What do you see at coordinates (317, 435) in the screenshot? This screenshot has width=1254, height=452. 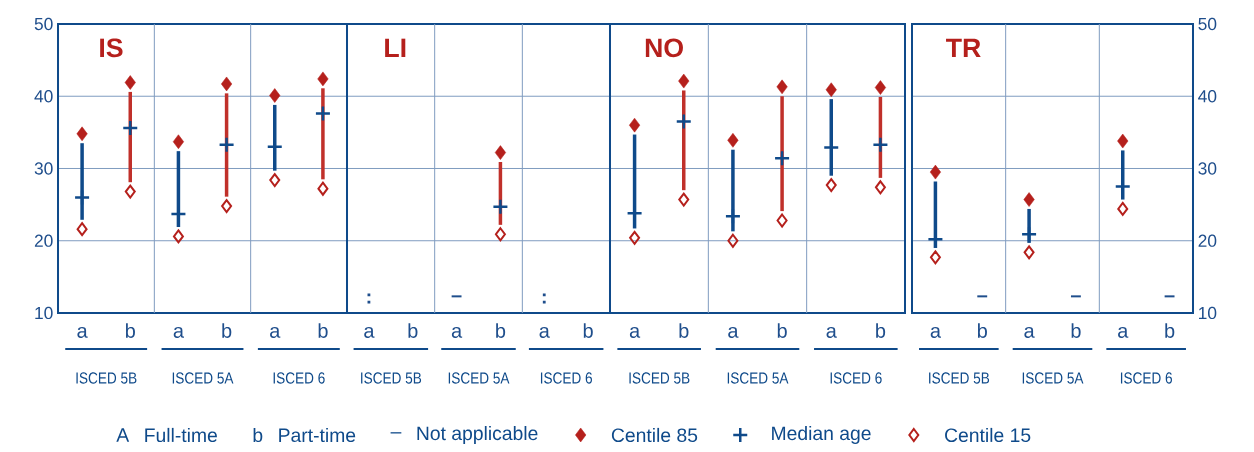 I see `text: Part-time` at bounding box center [317, 435].